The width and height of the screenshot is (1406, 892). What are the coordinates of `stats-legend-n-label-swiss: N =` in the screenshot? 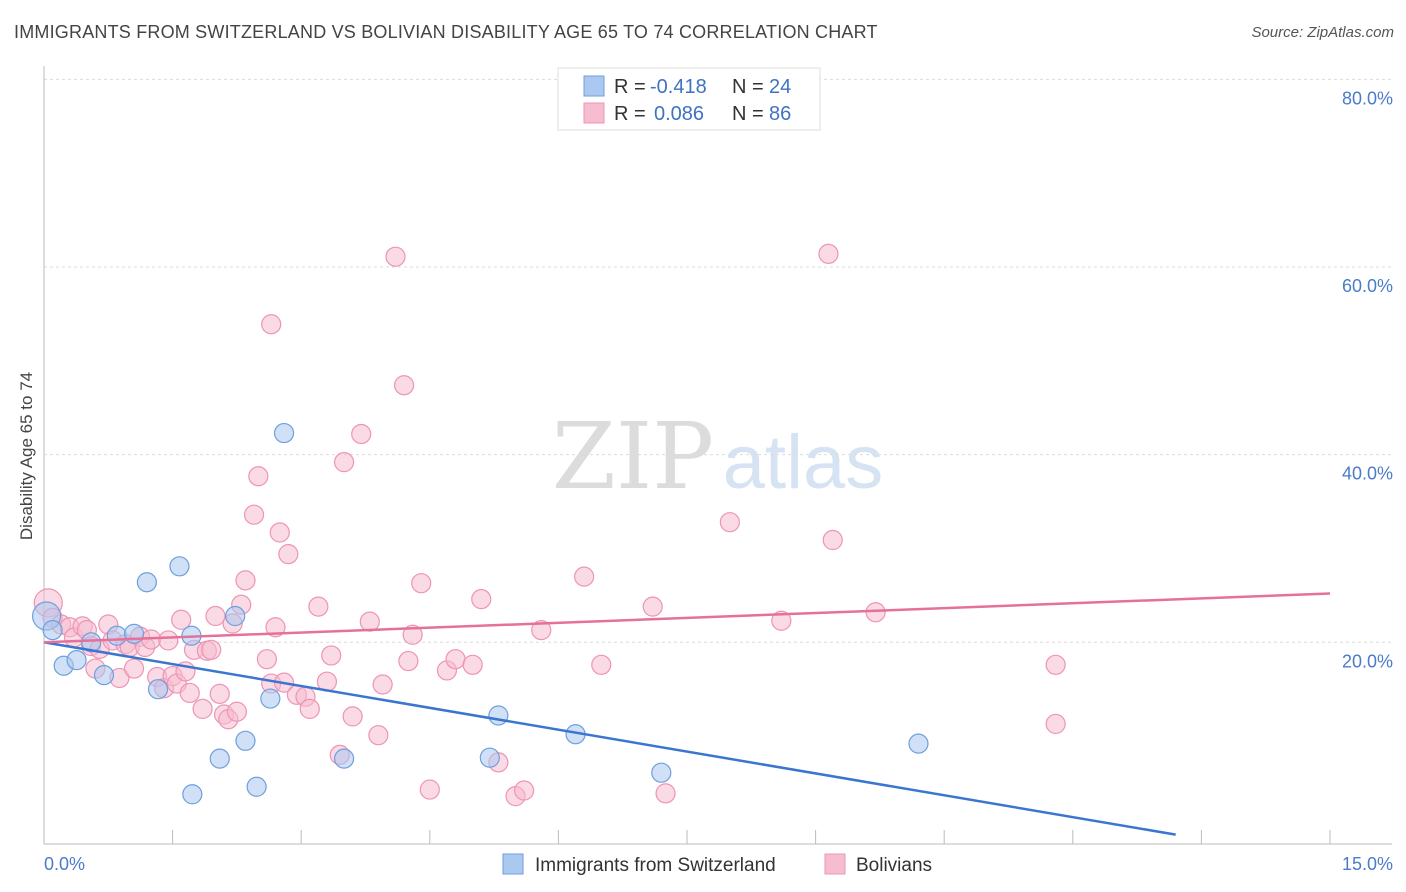 It's located at (748, 87).